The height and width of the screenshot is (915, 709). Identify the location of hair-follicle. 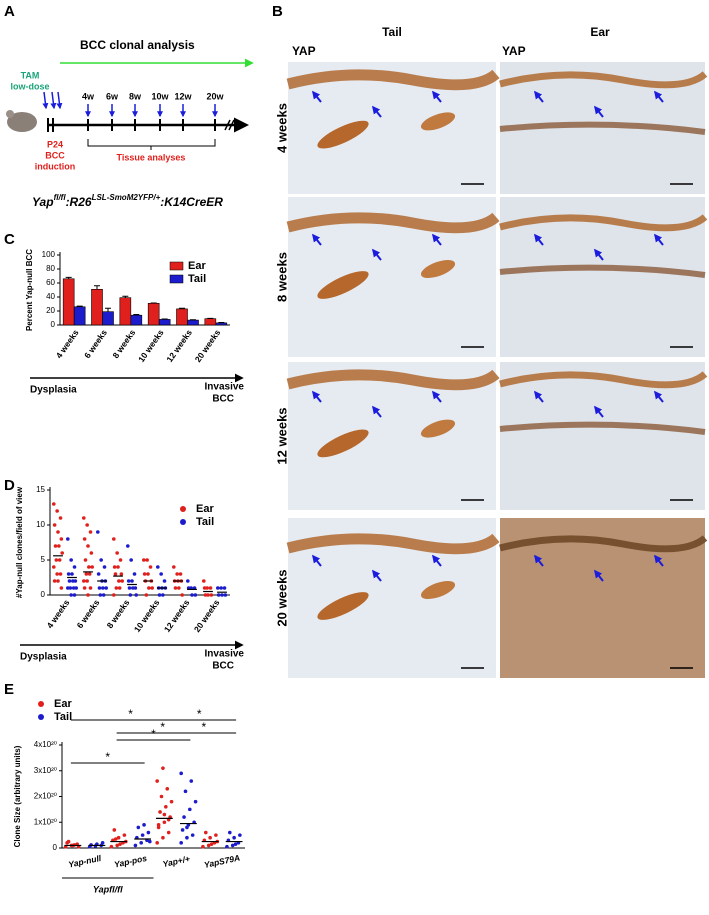
(343, 606).